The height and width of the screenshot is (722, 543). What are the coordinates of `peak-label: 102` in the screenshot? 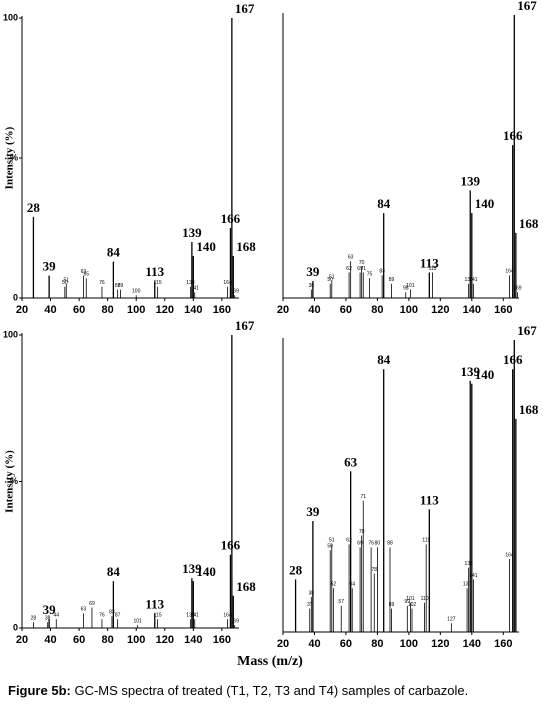 It's located at (412, 605).